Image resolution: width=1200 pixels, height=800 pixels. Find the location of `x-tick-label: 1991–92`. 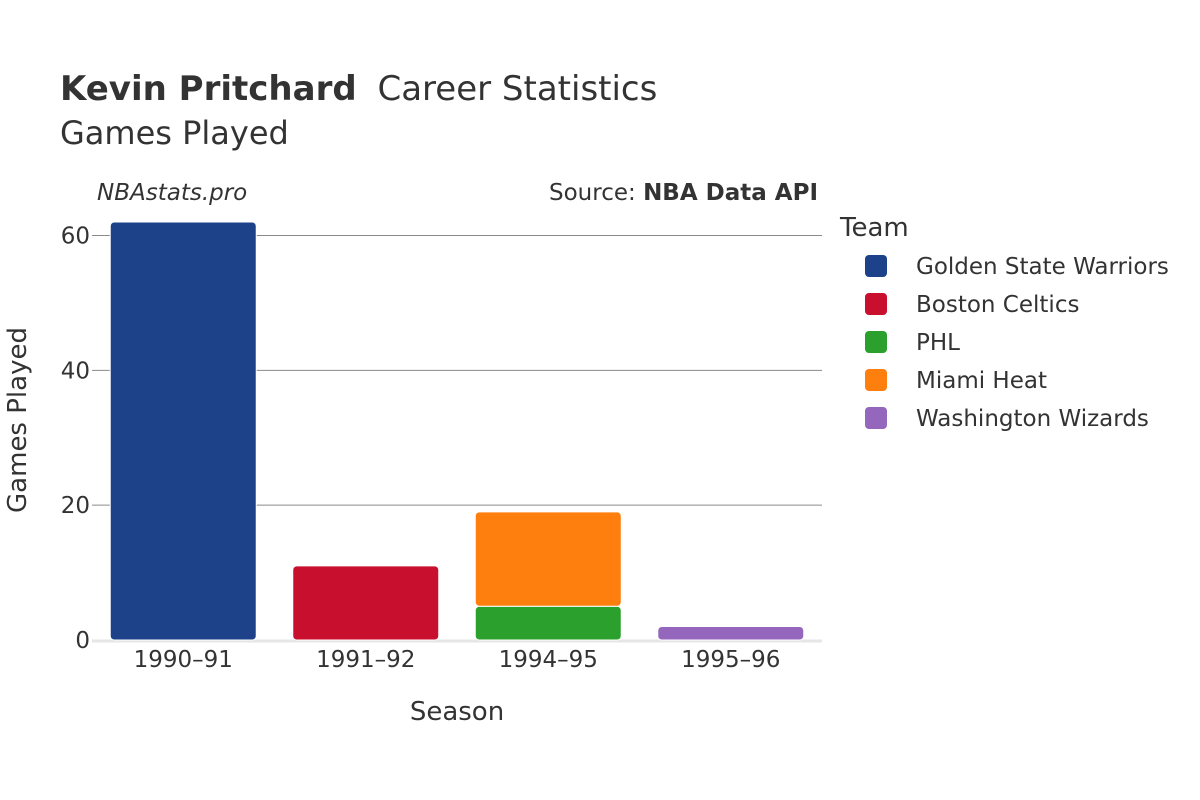

x-tick-label: 1991–92 is located at coordinates (365, 660).